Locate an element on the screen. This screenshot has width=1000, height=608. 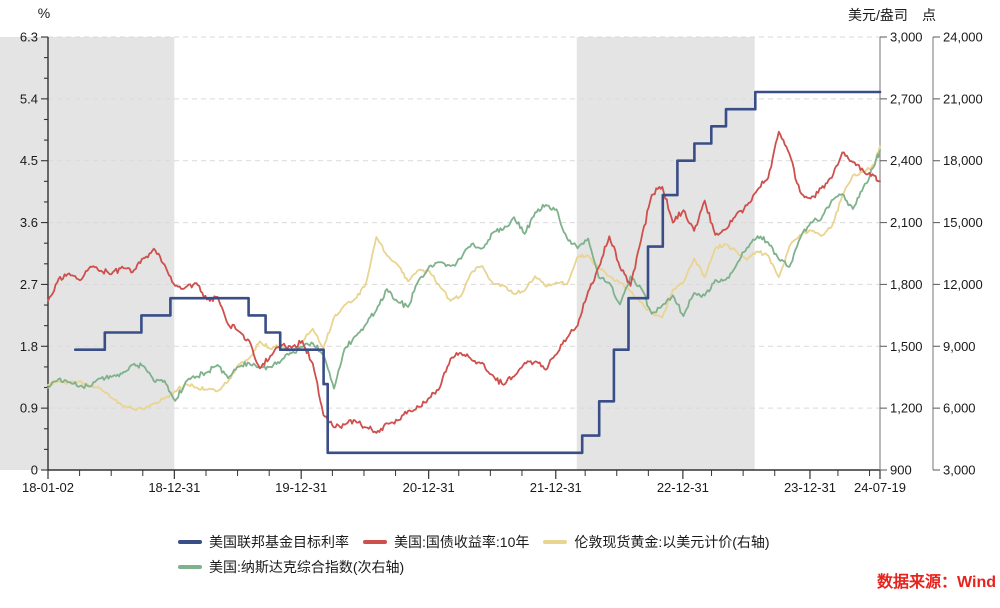
left-tick-label: 0.9 is located at coordinates (29, 408).